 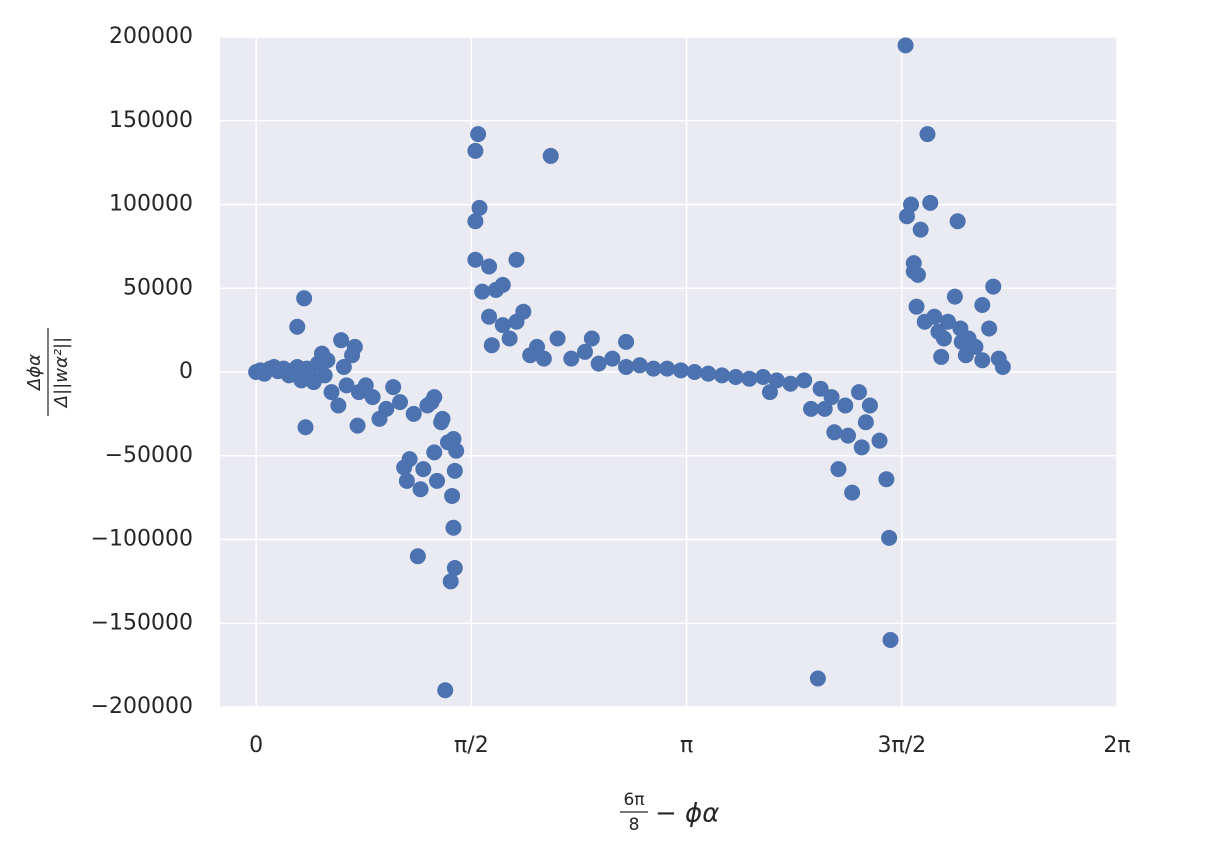 I want to click on y-tick-label: −150000, so click(x=142, y=622).